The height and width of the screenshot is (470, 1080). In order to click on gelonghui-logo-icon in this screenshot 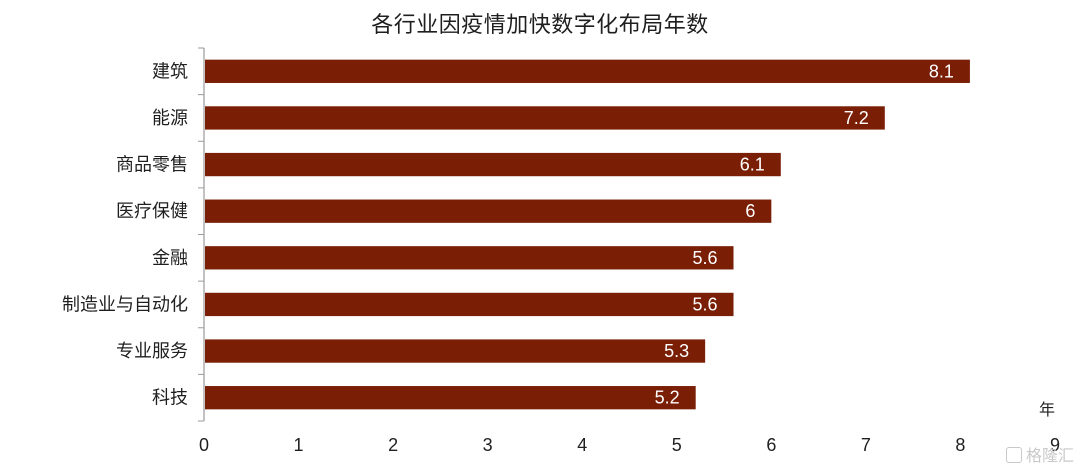, I will do `click(1013, 455)`.